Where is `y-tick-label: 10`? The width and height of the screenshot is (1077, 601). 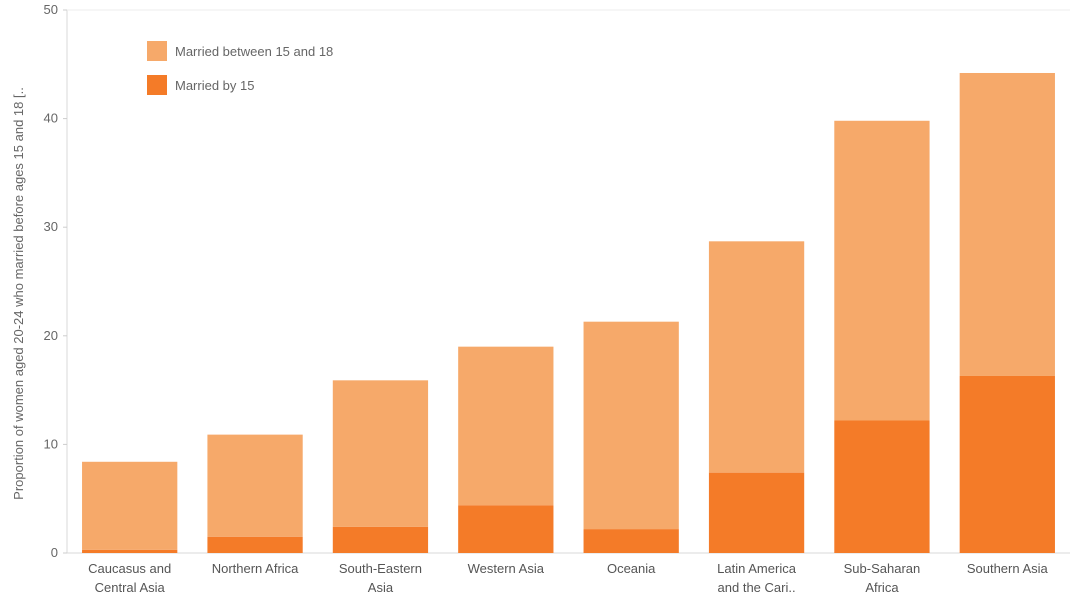
y-tick-label: 10 is located at coordinates (51, 443).